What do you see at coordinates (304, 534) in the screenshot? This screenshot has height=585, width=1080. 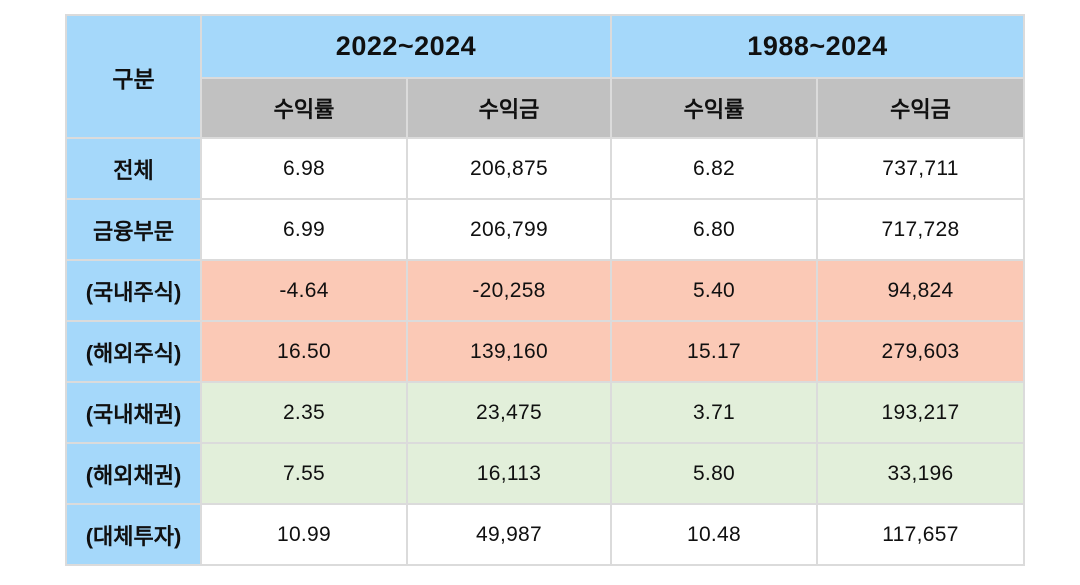 I see `cell-value: 10.99` at bounding box center [304, 534].